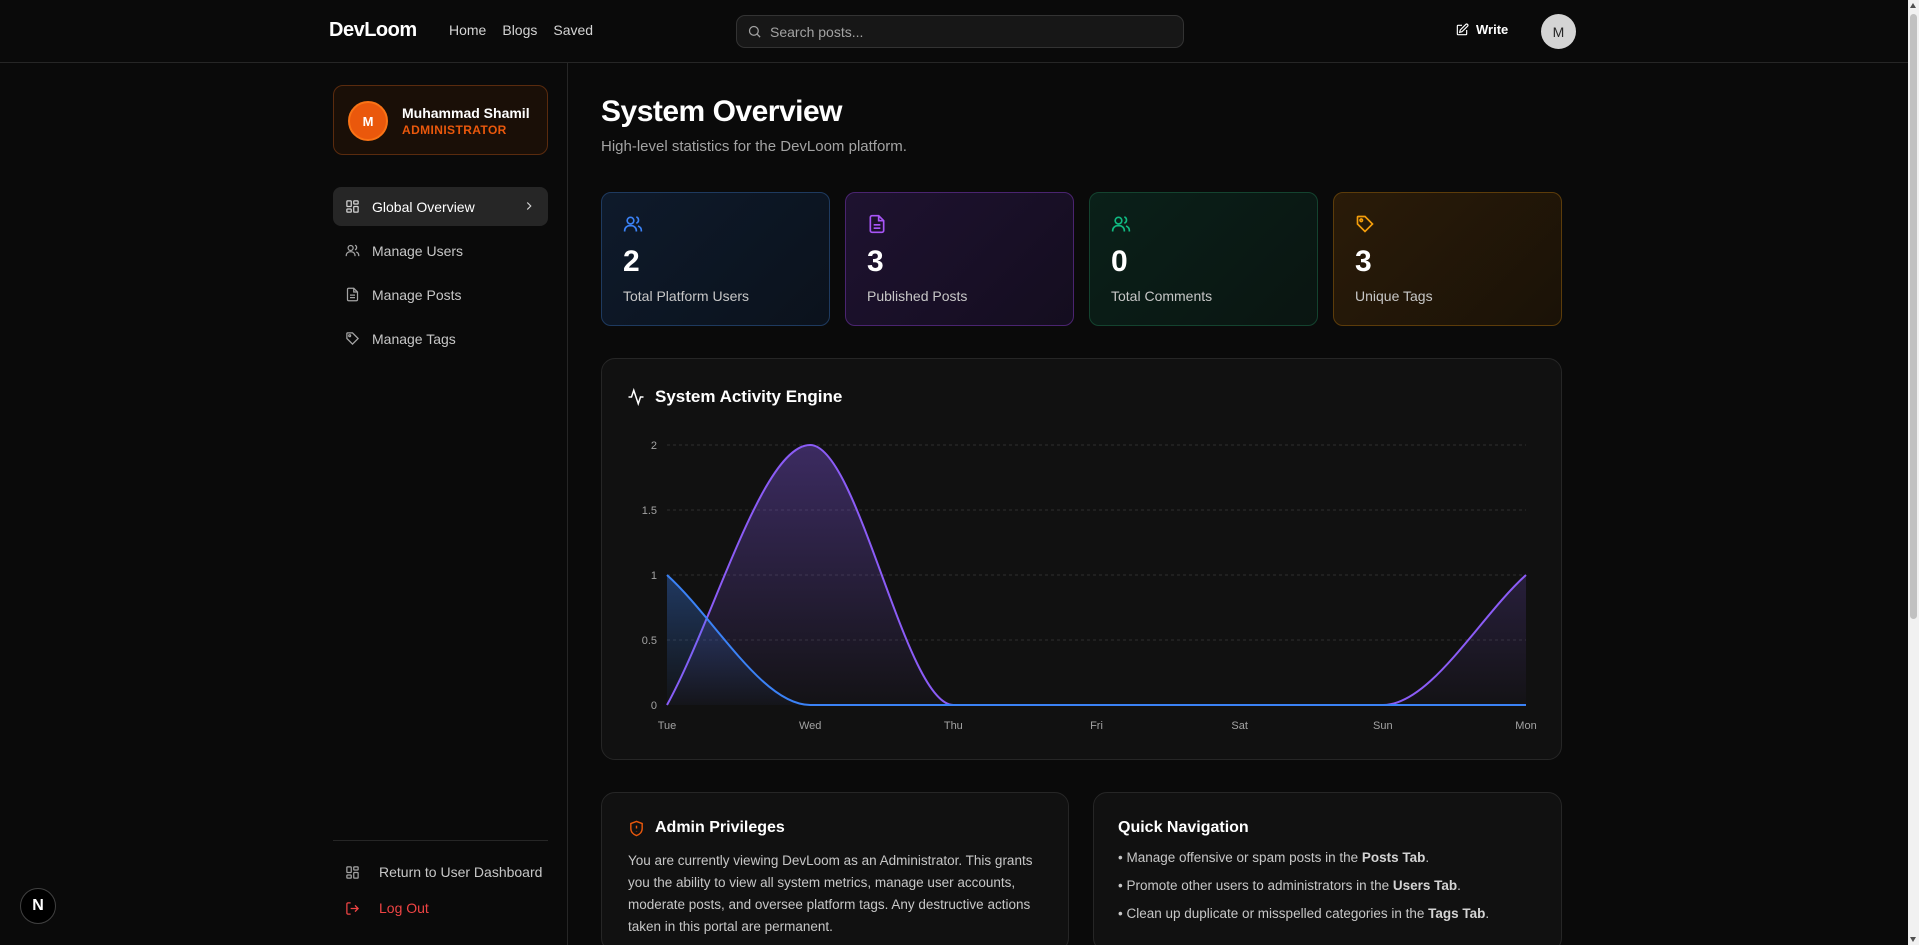  I want to click on sidebar-item-manage-posts: Manage Posts, so click(440, 294).